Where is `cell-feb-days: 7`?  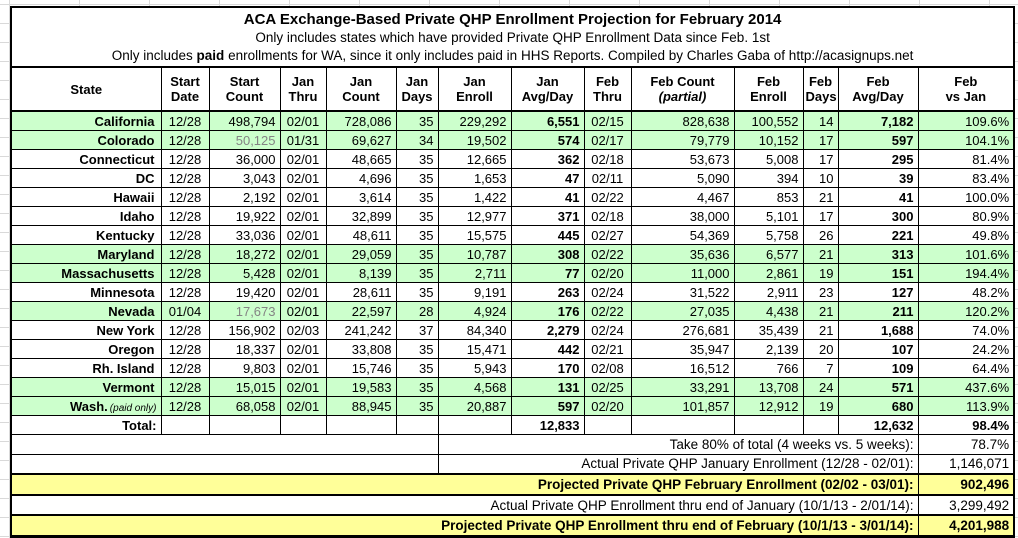 cell-feb-days: 7 is located at coordinates (820, 368).